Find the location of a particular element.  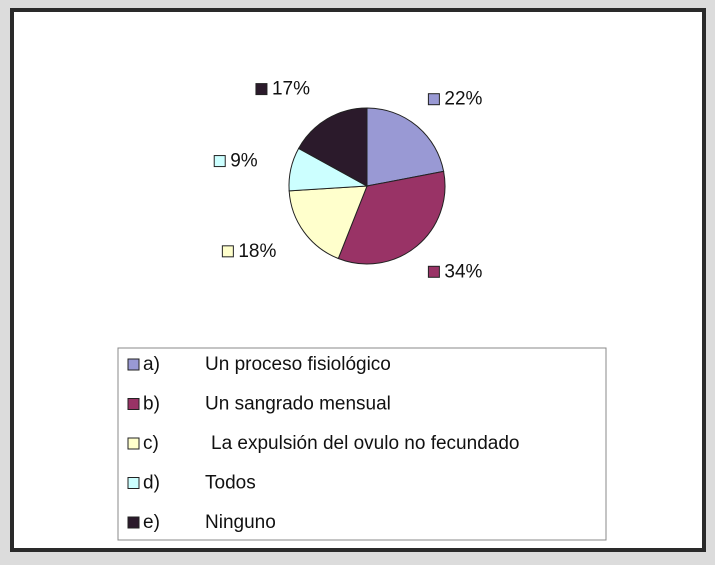

legend-key: a) is located at coordinates (151, 364).